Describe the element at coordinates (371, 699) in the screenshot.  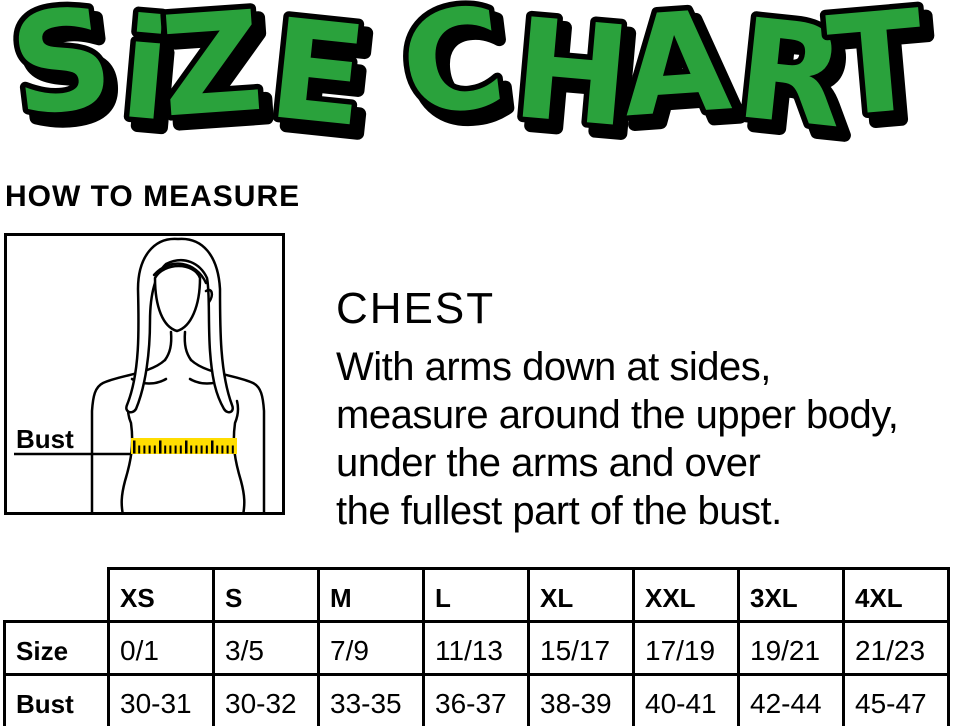
I see `bust-value: 33-35` at that location.